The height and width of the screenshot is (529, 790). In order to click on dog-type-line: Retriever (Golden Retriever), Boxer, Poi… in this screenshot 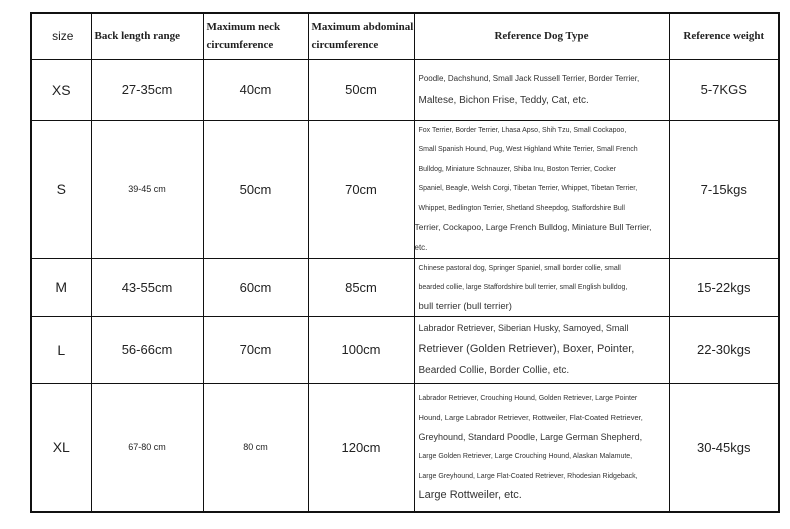, I will do `click(526, 349)`.